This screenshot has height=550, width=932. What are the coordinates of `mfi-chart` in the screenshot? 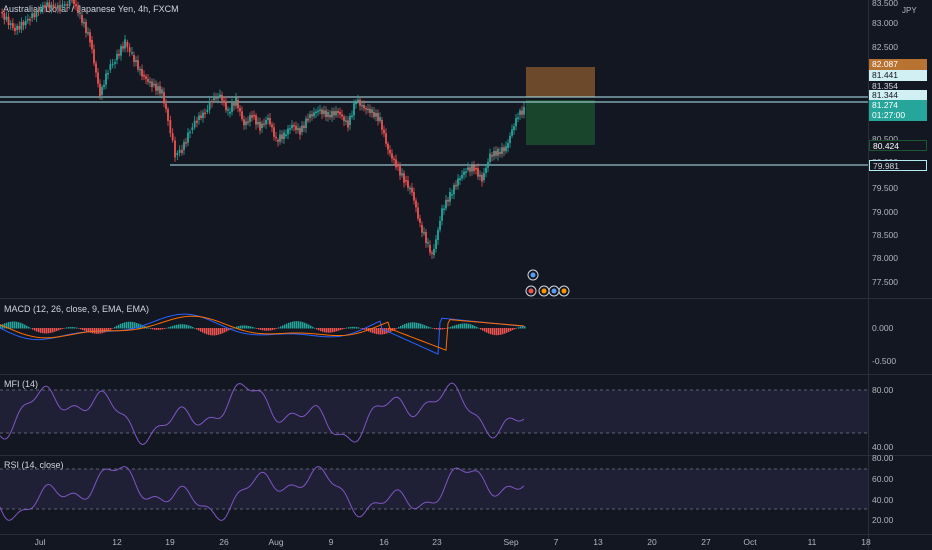 It's located at (434, 415).